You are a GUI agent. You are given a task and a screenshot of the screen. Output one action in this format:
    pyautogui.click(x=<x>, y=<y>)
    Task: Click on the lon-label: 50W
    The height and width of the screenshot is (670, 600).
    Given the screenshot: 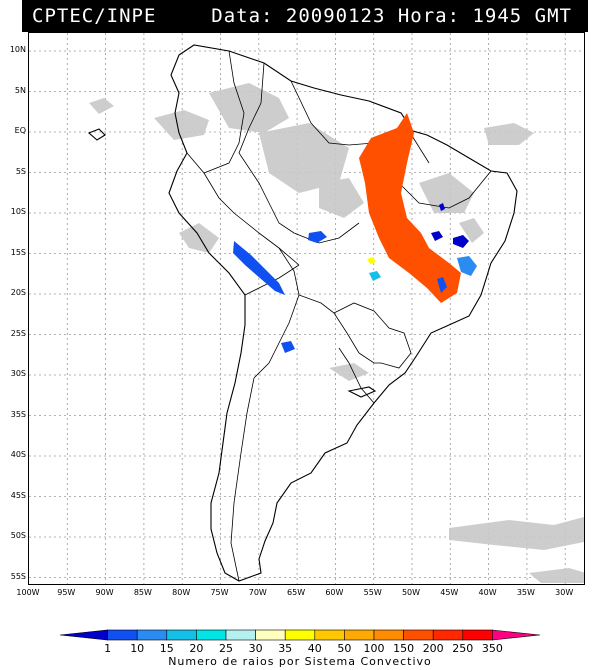 What is the action you would take?
    pyautogui.click(x=411, y=592)
    